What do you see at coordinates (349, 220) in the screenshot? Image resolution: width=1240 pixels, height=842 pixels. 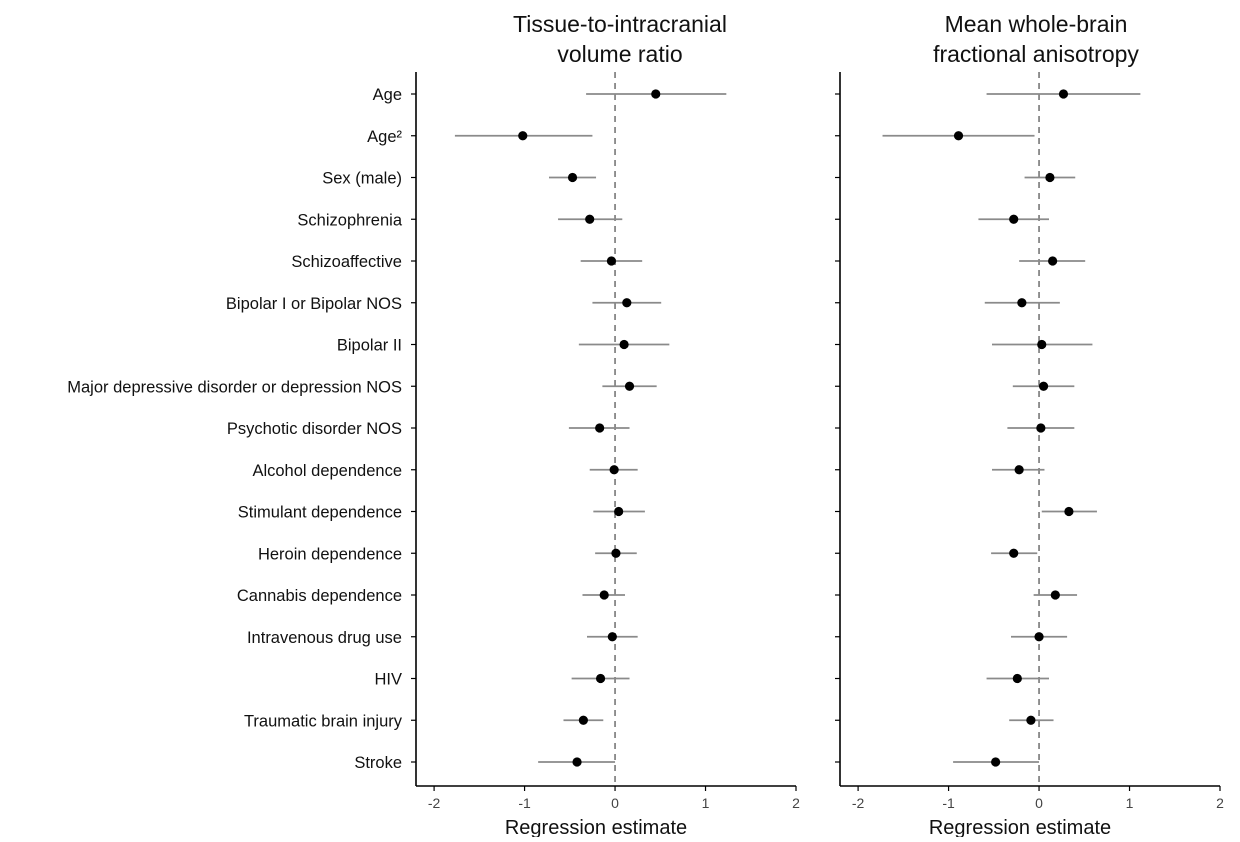 I see `row-label: Schizophrenia` at bounding box center [349, 220].